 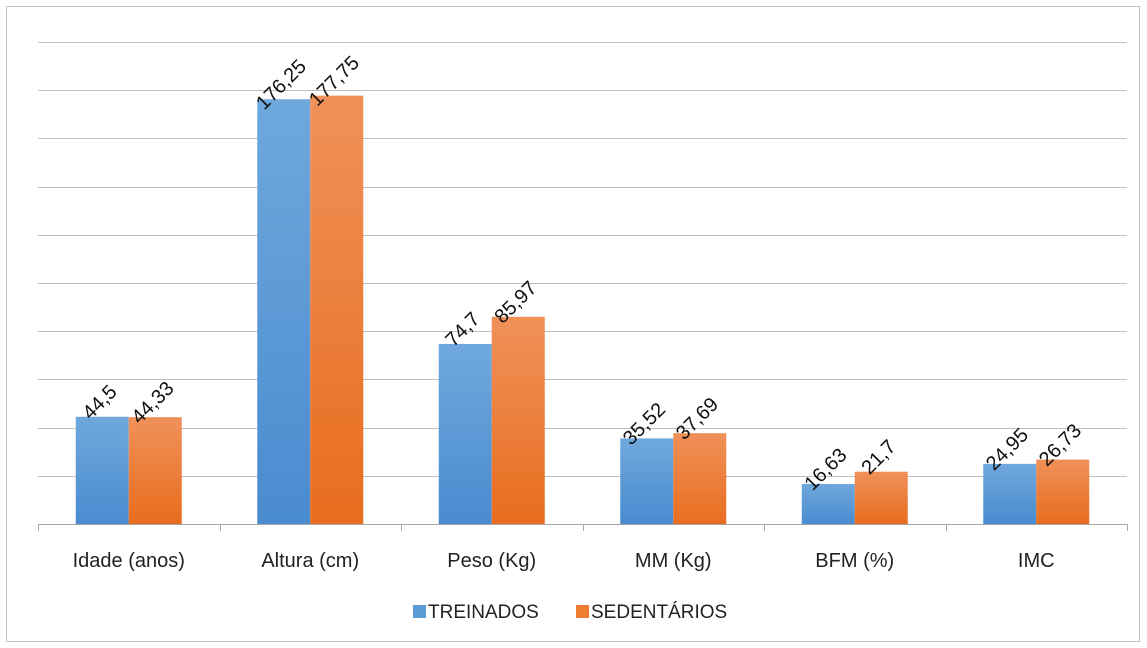 I want to click on x-tick-label: Peso (Kg), so click(x=491, y=561).